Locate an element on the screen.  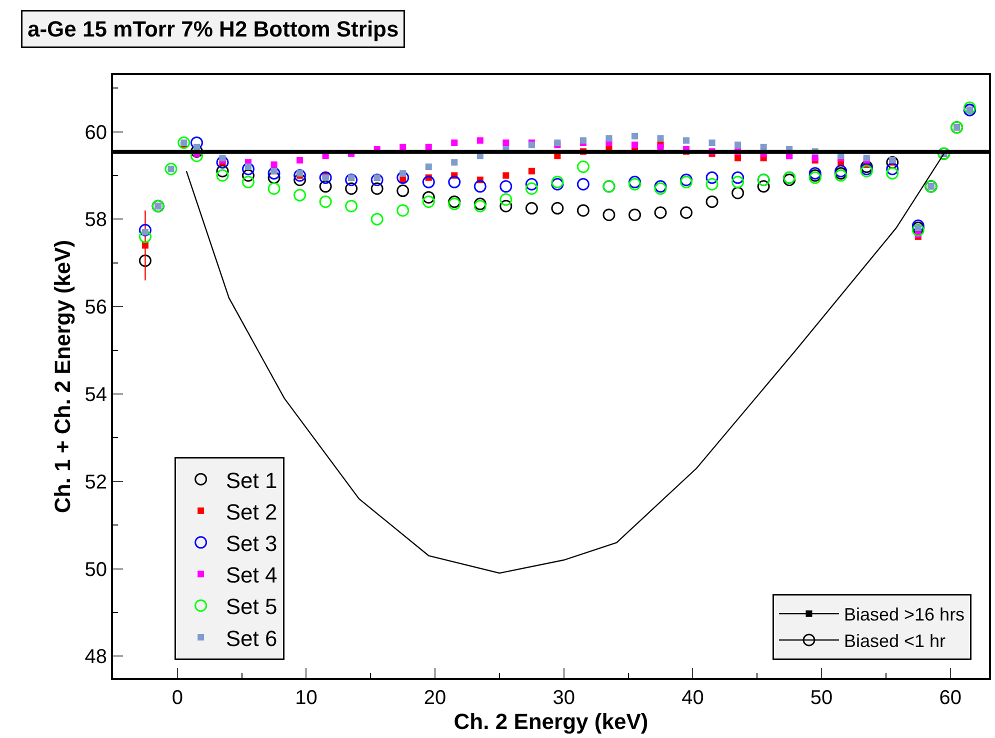
chart-title: a-Ge 15 mTorr 7% H2 Bottom Strips is located at coordinates (213, 29).